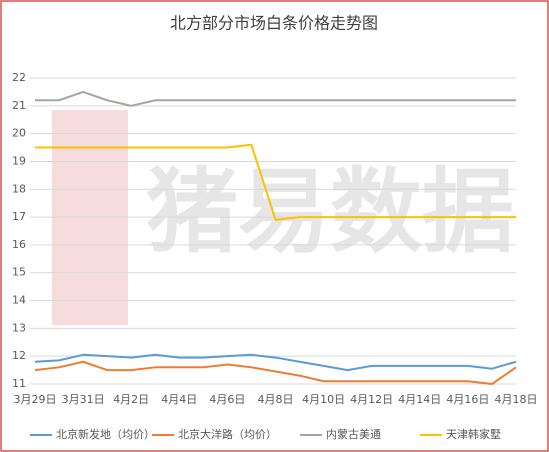 The image size is (549, 452). What do you see at coordinates (19, 188) in the screenshot?
I see `y-tick-label: 18` at bounding box center [19, 188].